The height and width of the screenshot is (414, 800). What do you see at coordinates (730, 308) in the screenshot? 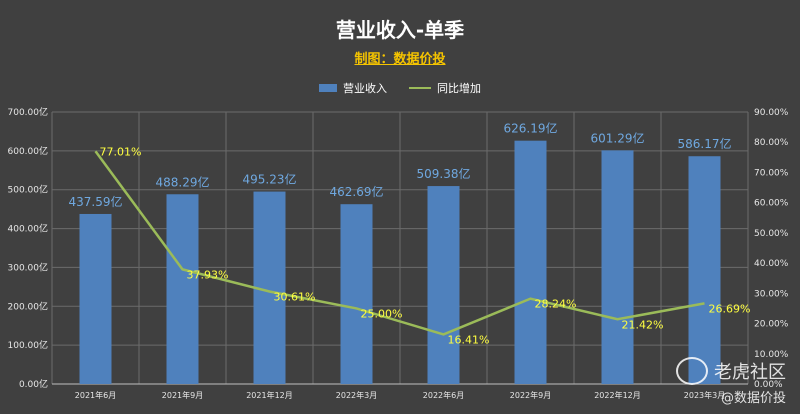
I see `line-value-label: 26.69%` at bounding box center [730, 308].